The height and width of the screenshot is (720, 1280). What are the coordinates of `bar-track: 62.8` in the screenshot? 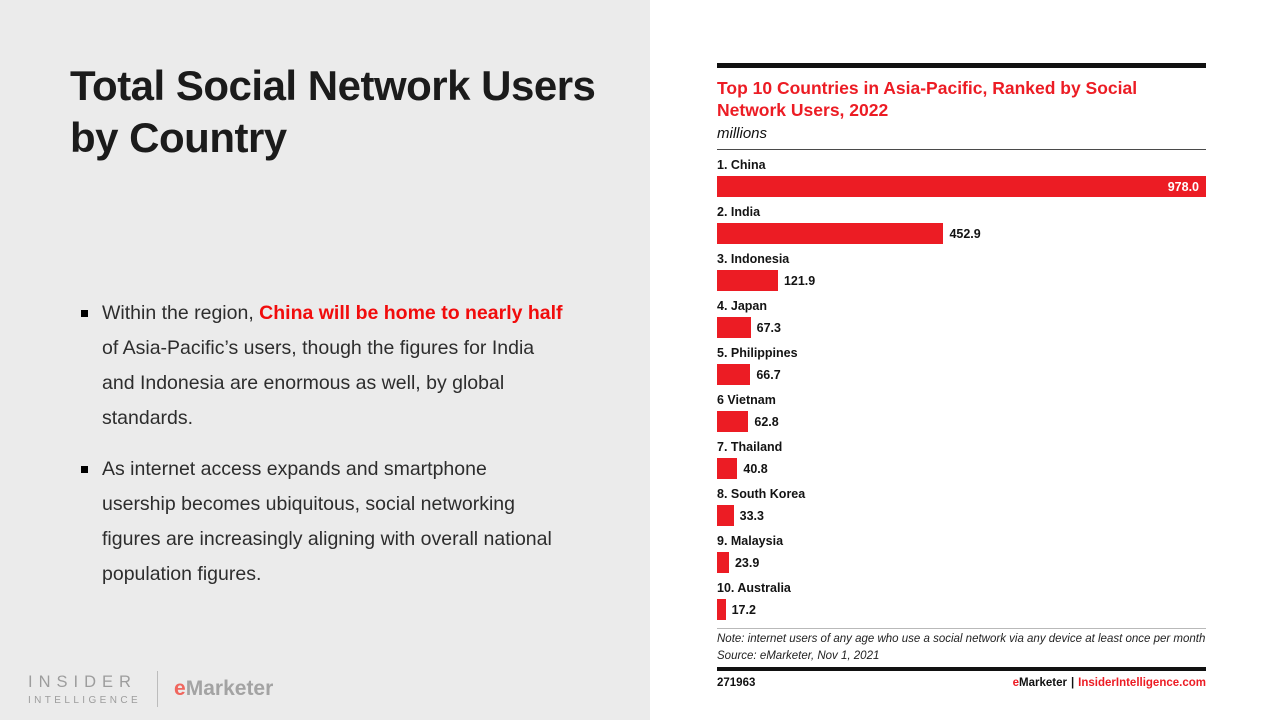 It's located at (961, 421).